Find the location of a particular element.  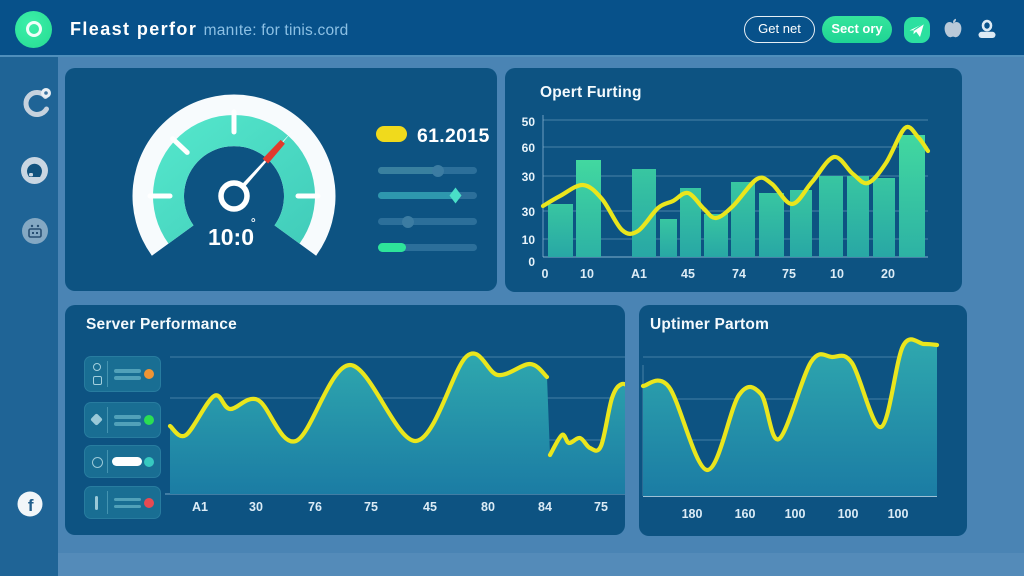

svg-text: 180 is located at coordinates (692, 514).